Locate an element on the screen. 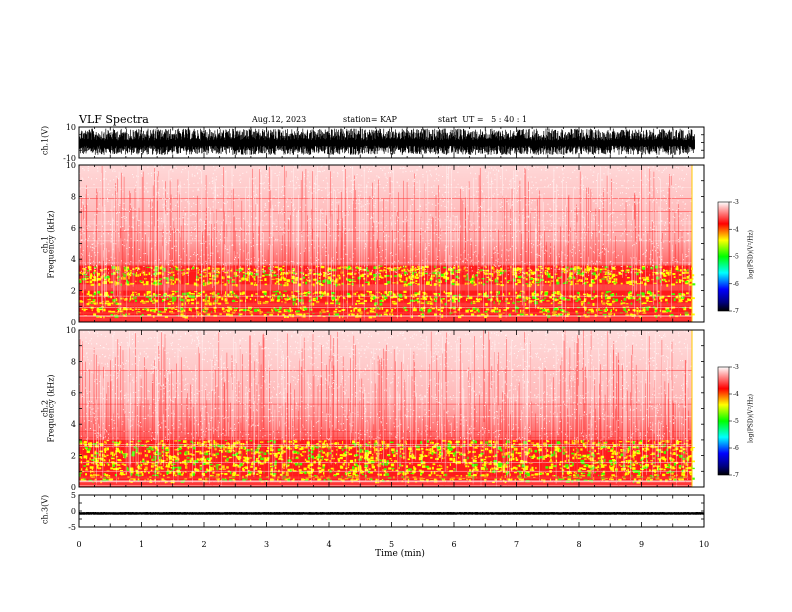  ch1-spectrogram-y-tick-label: 8 is located at coordinates (73, 196).